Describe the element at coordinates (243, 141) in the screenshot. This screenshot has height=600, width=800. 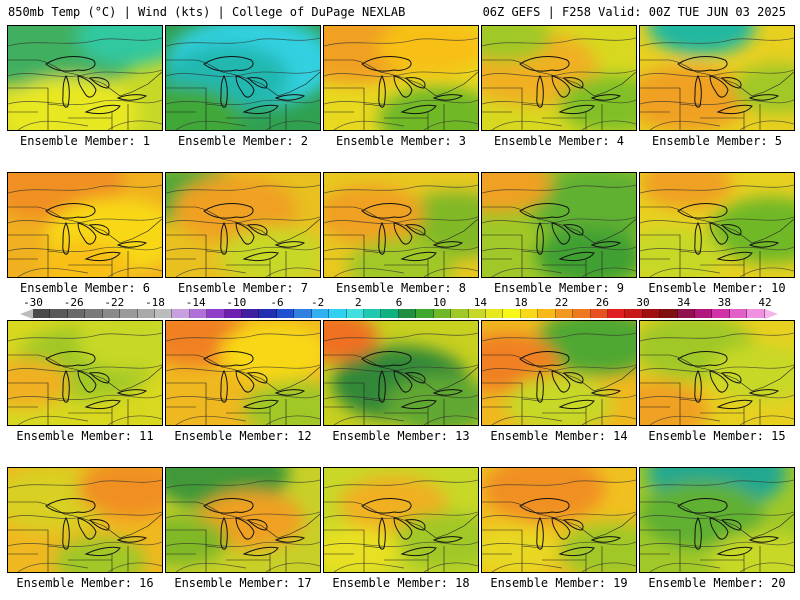
I see `ensemble-member-label: Ensemble Member: 2` at that location.